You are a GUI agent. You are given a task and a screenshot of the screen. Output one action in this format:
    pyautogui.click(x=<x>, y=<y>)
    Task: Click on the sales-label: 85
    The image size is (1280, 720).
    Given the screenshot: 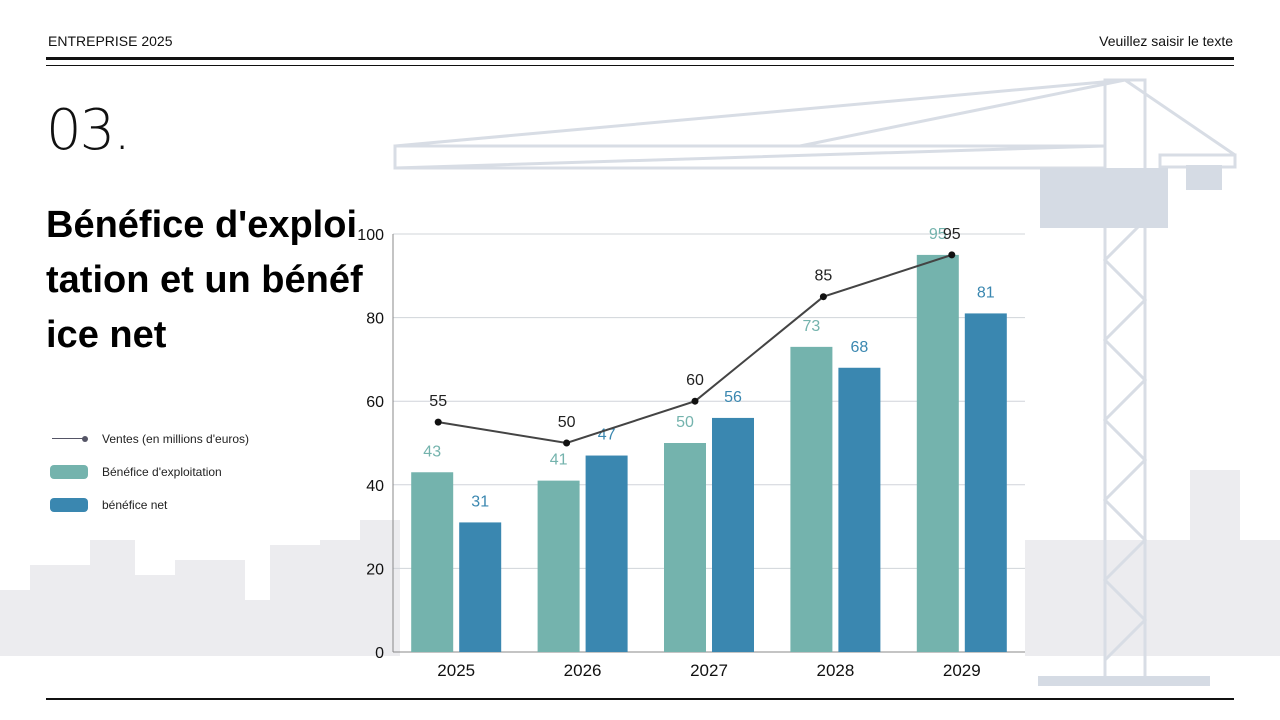 What is the action you would take?
    pyautogui.click(x=824, y=276)
    